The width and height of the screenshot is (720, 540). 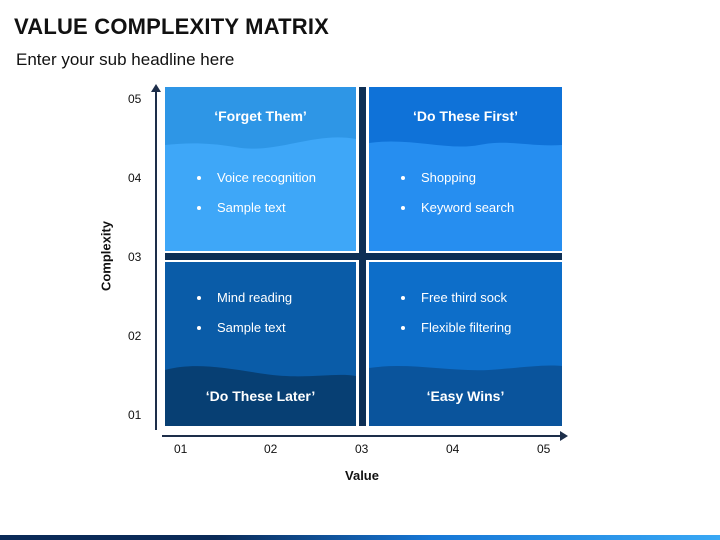 What do you see at coordinates (243, 305) in the screenshot?
I see `list-item: Mind reading` at bounding box center [243, 305].